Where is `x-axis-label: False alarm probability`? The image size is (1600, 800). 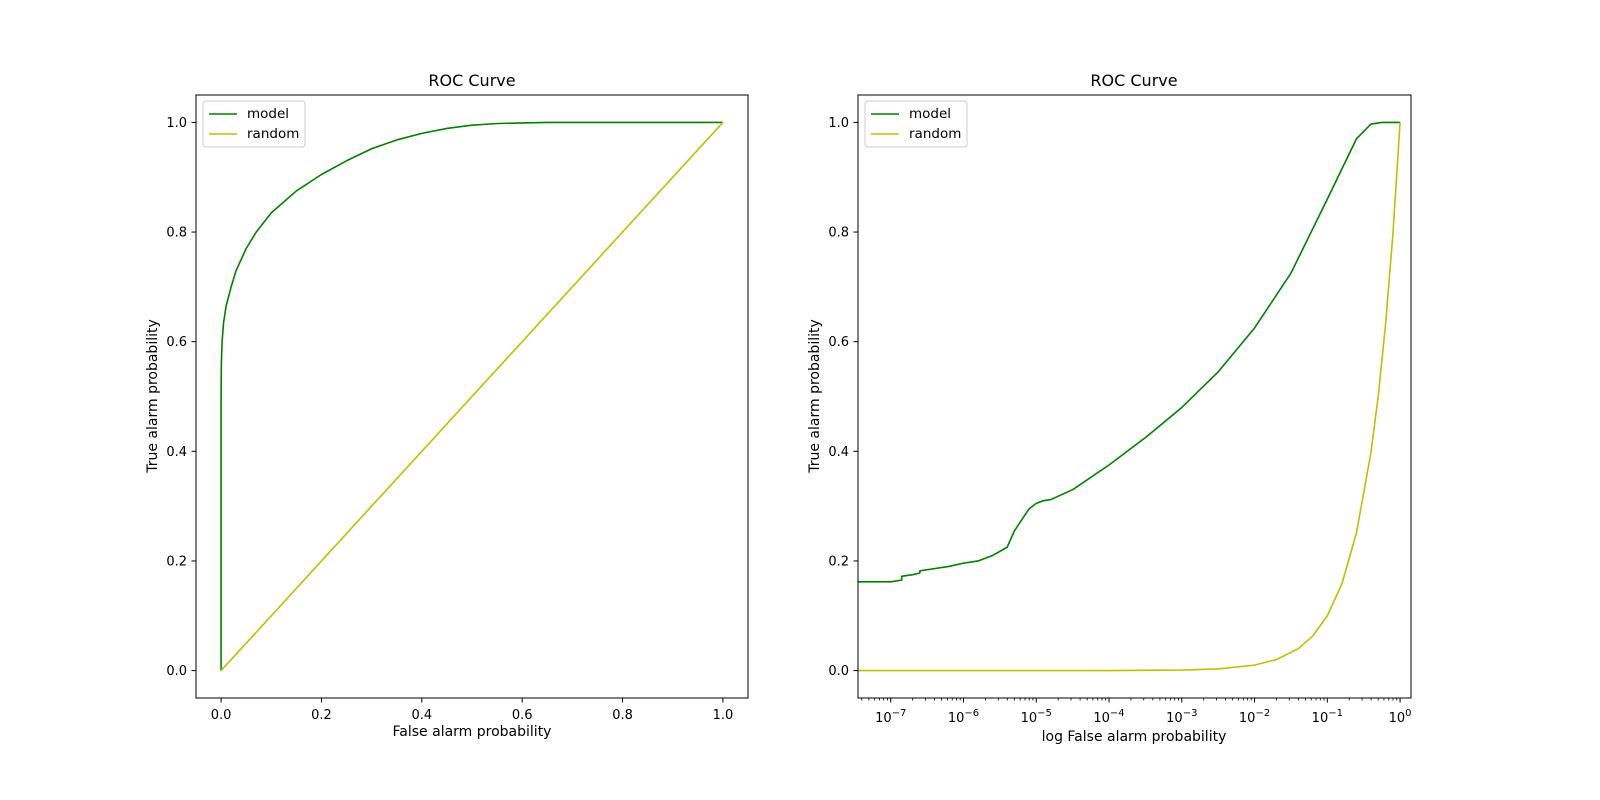
x-axis-label: False alarm probability is located at coordinates (472, 732).